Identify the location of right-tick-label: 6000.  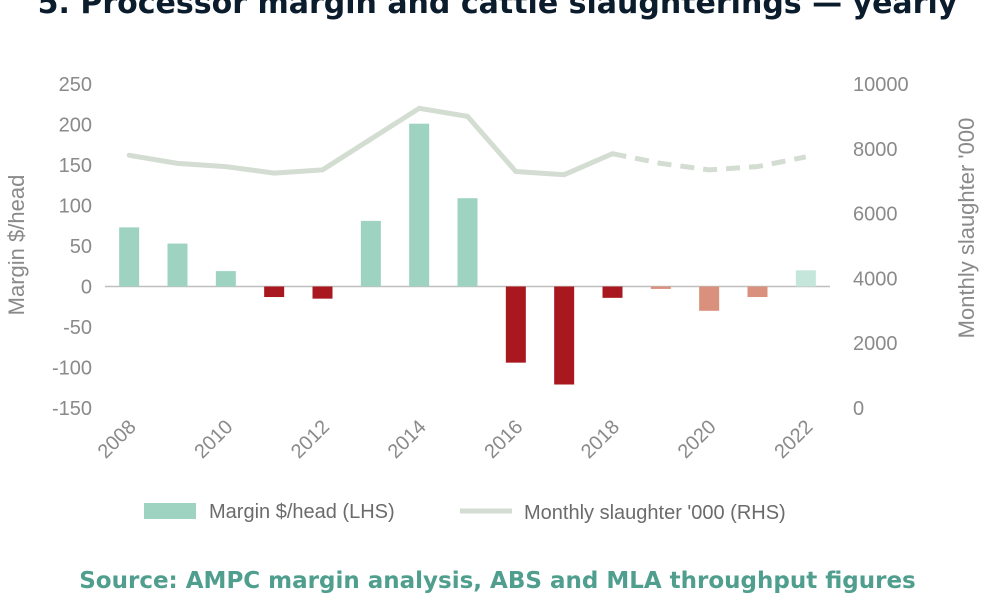
(875, 215).